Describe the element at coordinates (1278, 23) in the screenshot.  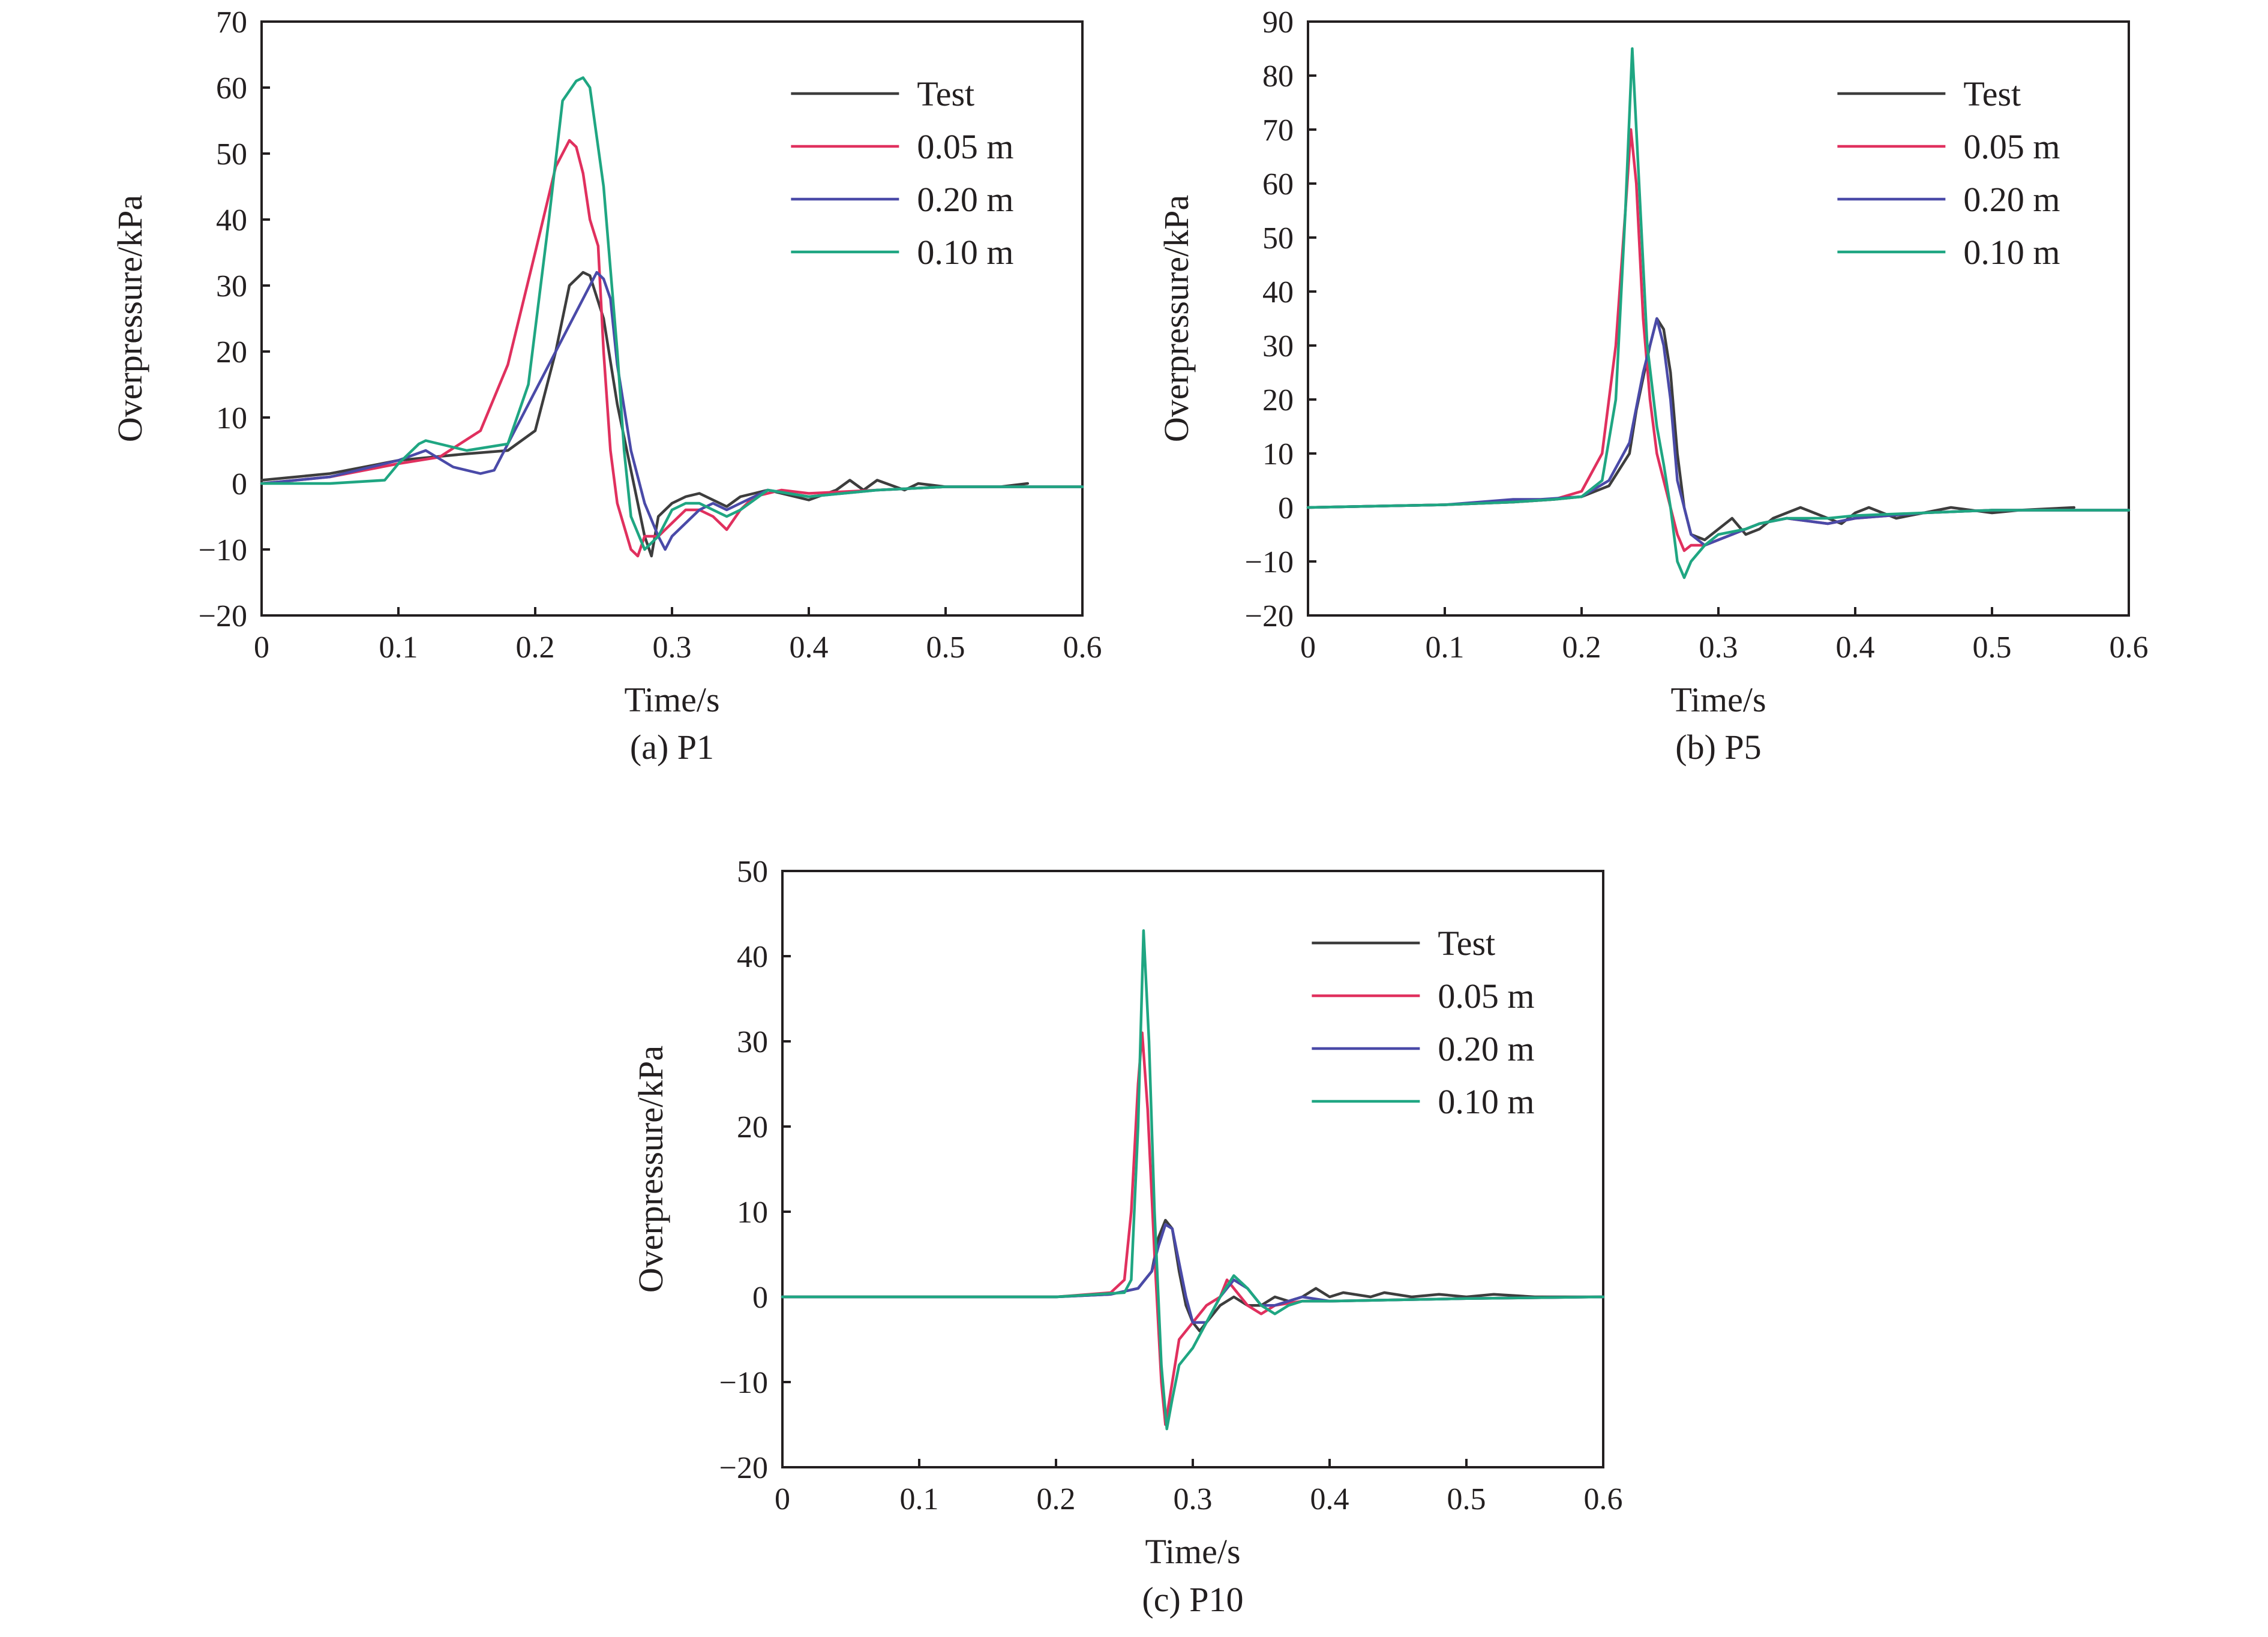
I see `y-tick-label: 90` at that location.